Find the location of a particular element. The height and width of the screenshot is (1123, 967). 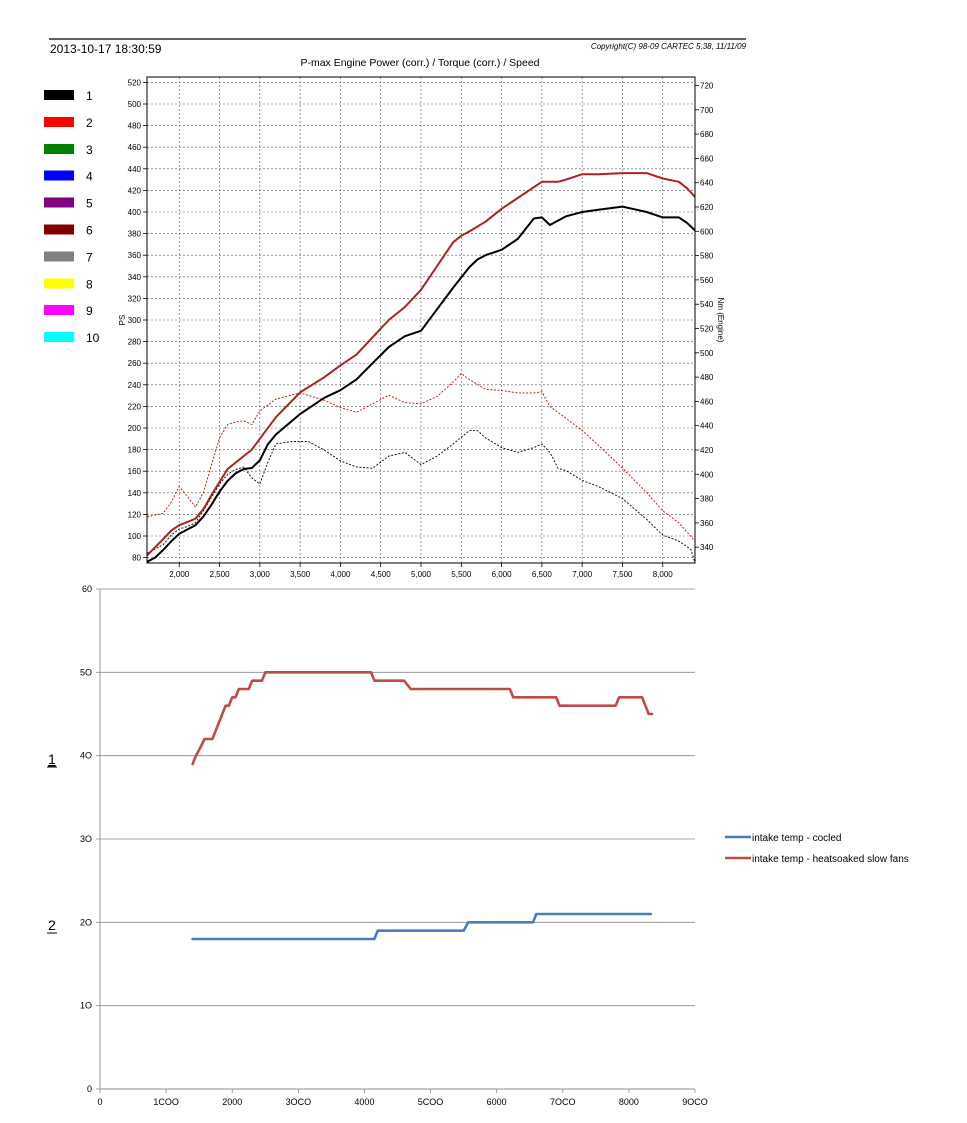

intake-legend-label-2: intake temp - heatsoaked slow fans is located at coordinates (830, 859).